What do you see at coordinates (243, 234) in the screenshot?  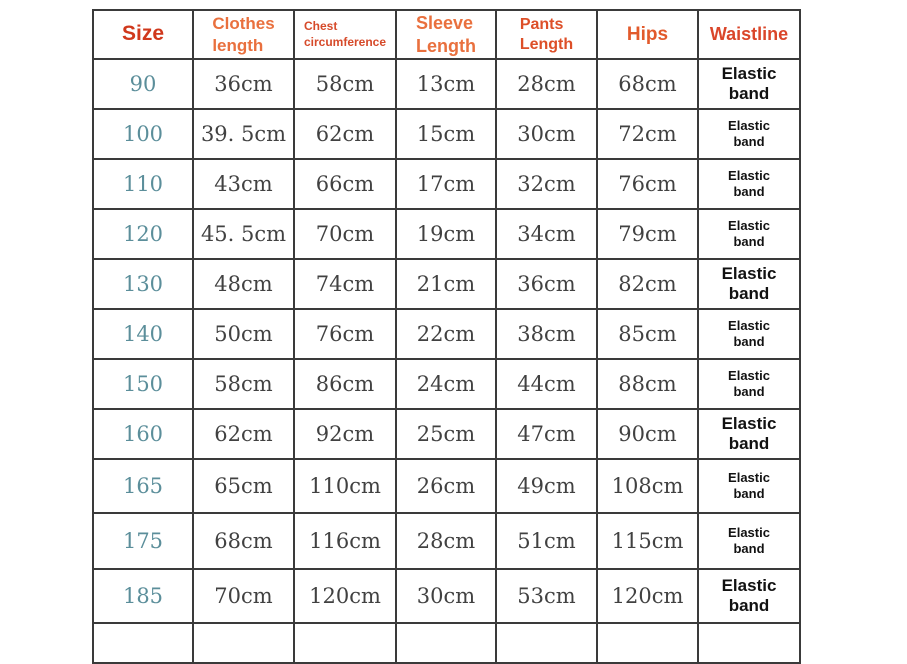 I see `cell-clothes_length: 45. 5cm` at bounding box center [243, 234].